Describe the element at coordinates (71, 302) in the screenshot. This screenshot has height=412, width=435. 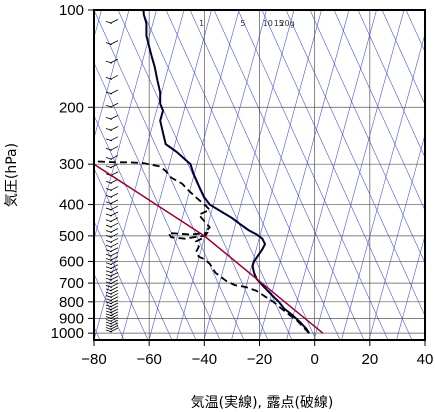
I see `y-tick-label: 800` at that location.